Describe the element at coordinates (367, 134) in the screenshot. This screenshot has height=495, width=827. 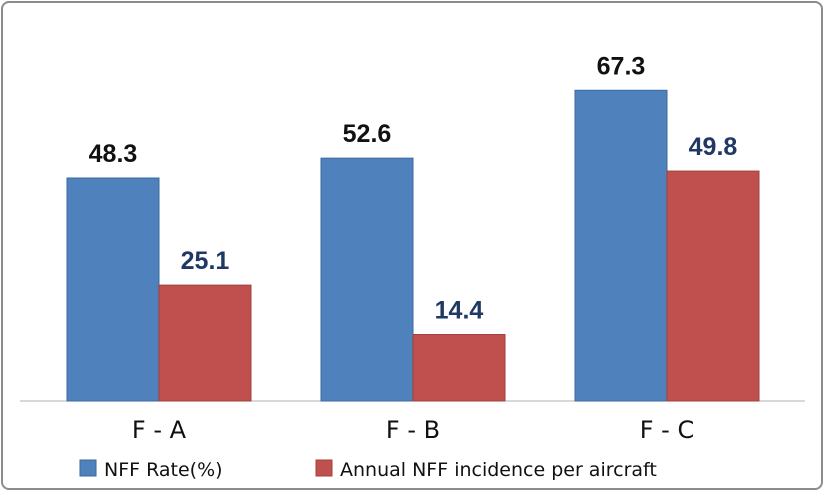
I see `data-label-series1-f-b: 52.6` at that location.